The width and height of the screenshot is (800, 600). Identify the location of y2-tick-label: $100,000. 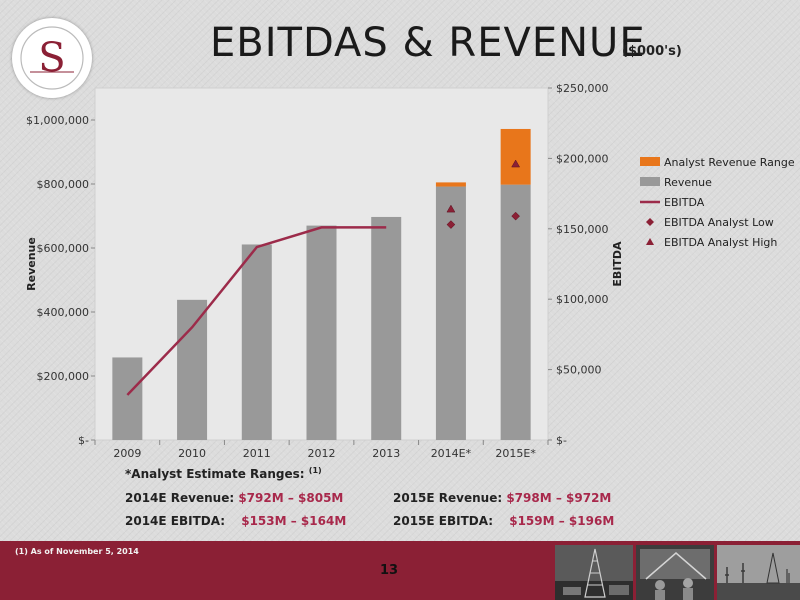
(582, 299).